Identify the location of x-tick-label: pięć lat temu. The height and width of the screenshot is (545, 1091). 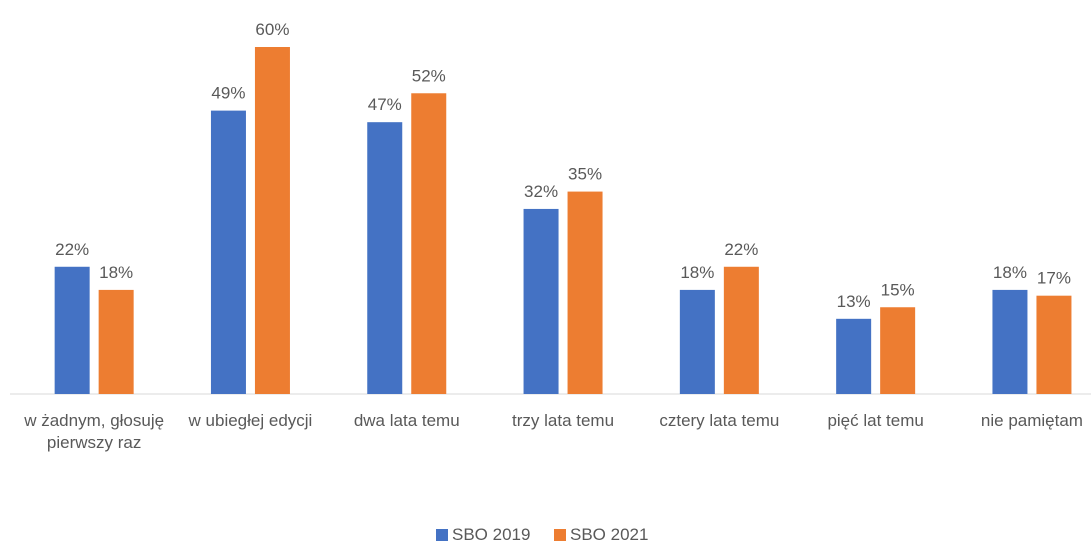
(875, 420).